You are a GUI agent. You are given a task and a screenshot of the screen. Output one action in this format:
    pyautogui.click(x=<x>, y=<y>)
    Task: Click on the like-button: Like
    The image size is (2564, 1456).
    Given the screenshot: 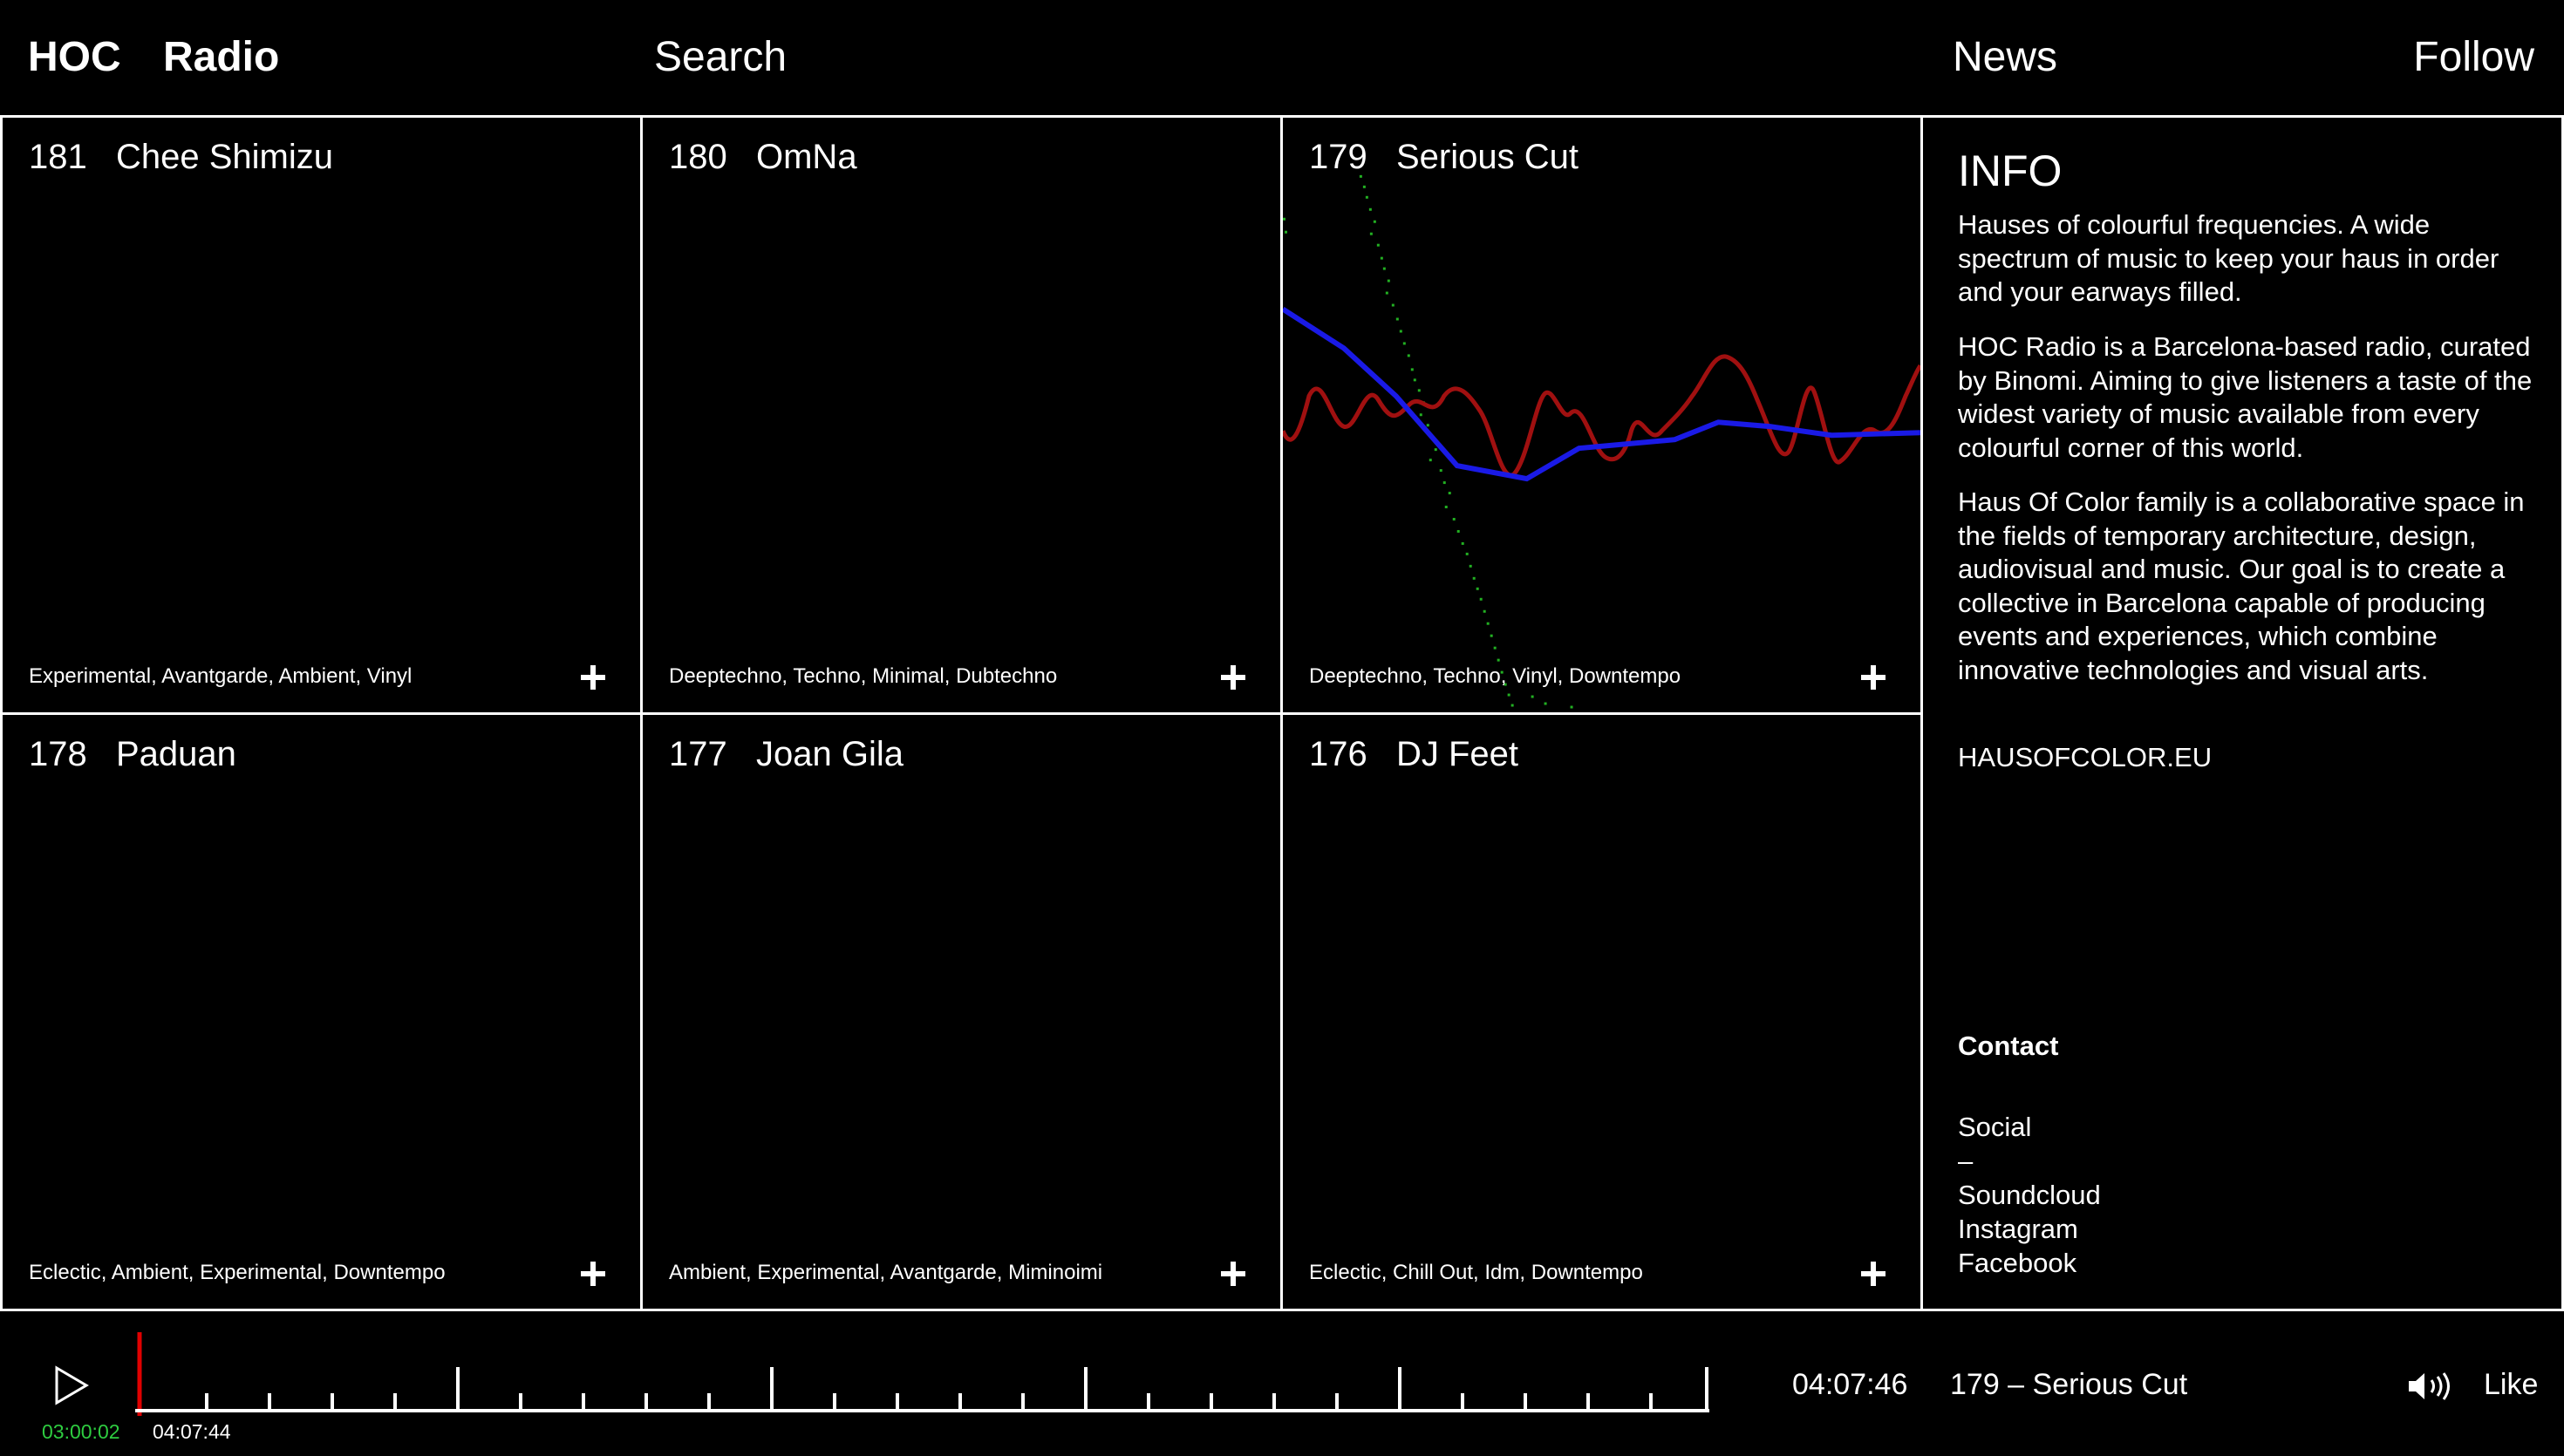 What is the action you would take?
    pyautogui.click(x=2511, y=1384)
    